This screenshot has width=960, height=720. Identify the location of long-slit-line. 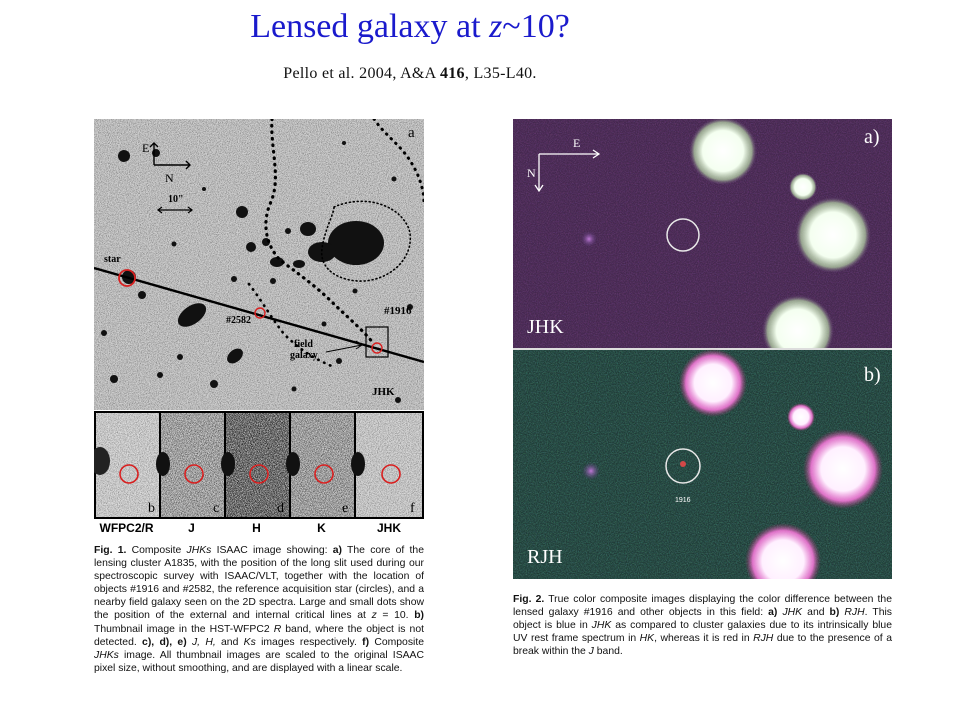
(259, 315).